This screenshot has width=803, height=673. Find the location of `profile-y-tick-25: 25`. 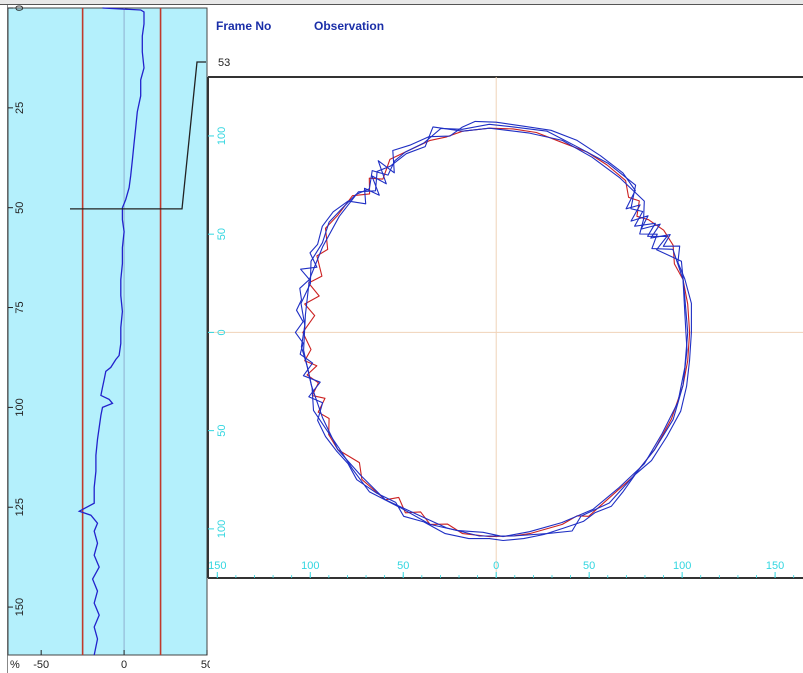

profile-y-tick-25: 25 is located at coordinates (20, 108).